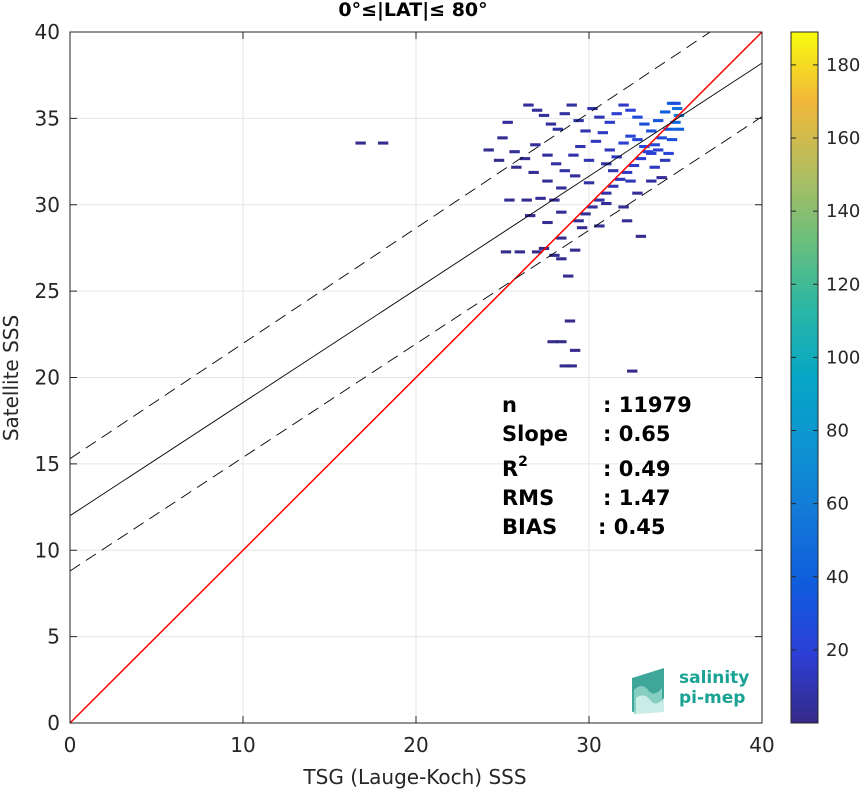  Describe the element at coordinates (47, 464) in the screenshot. I see `y-tick-label: 15` at that location.